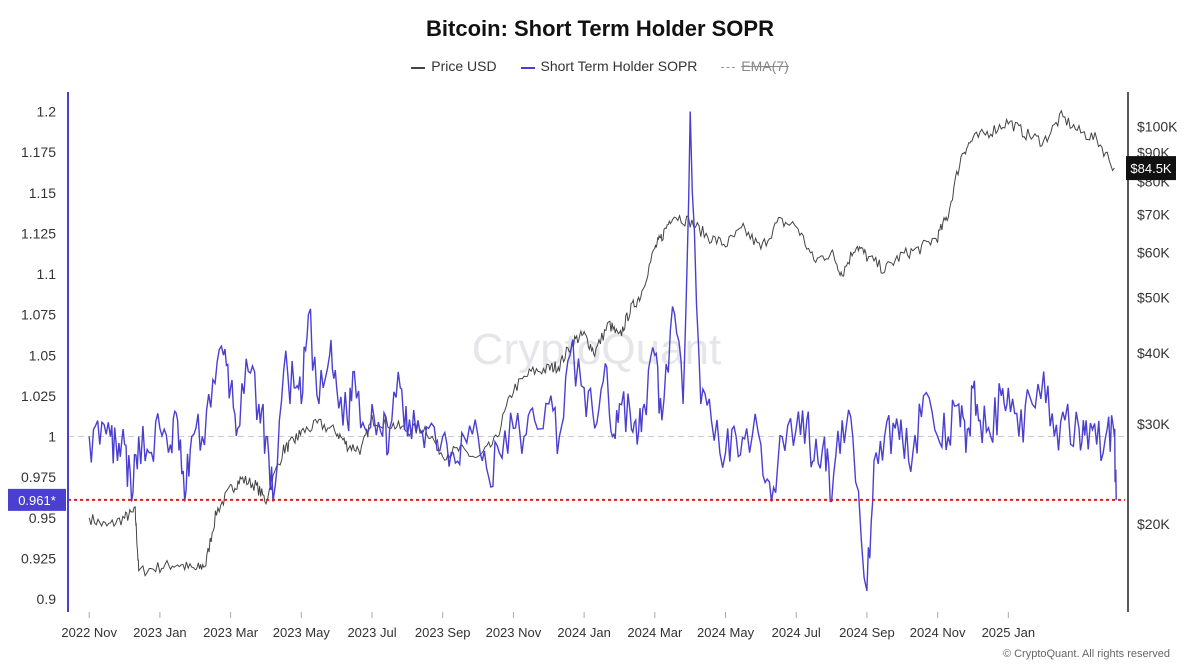 The image size is (1200, 672). Describe the element at coordinates (600, 28) in the screenshot. I see `chart-title: Bitcoin: Short Term Holder SOPR` at that location.